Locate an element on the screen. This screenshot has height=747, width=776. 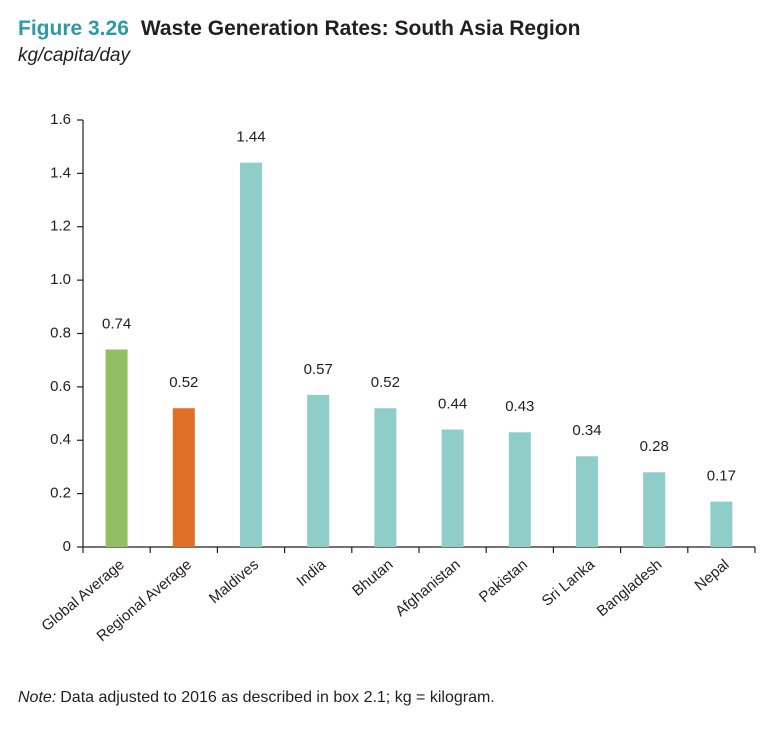
y-tick-label: 0 is located at coordinates (67, 546).